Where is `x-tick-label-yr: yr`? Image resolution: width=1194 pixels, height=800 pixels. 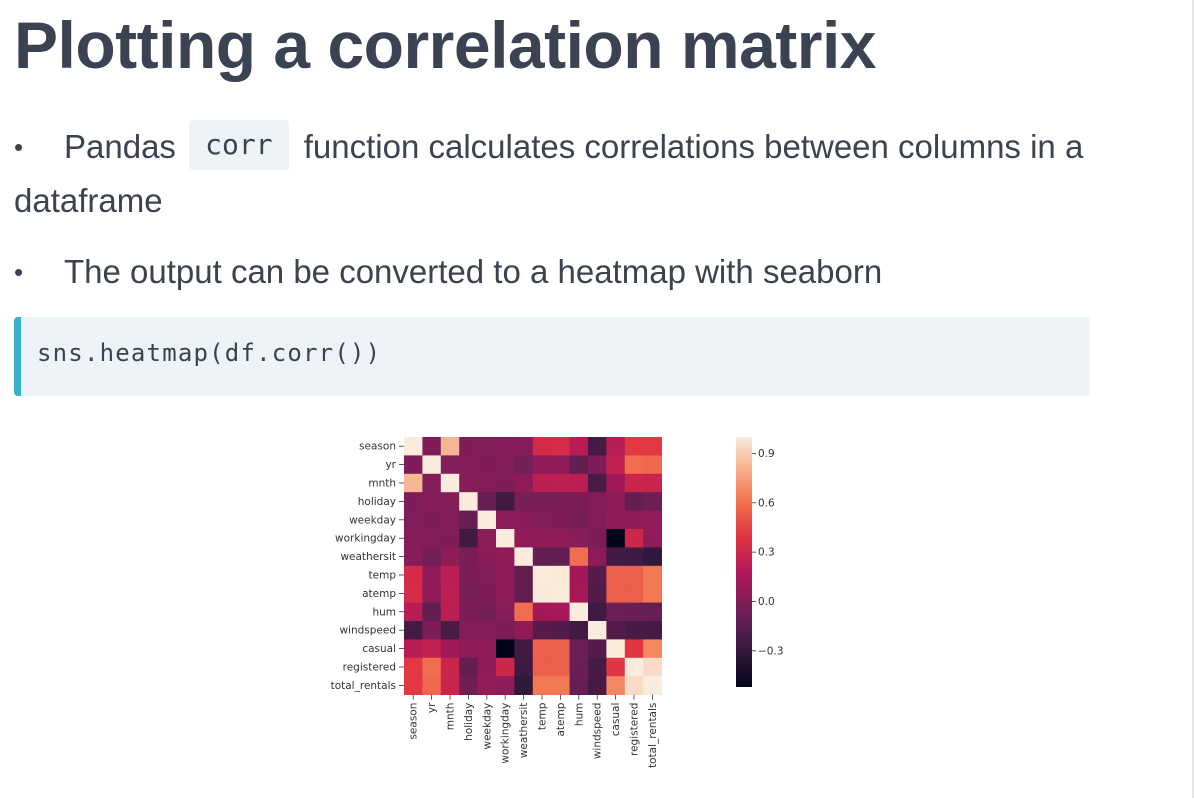
x-tick-label-yr: yr is located at coordinates (432, 707).